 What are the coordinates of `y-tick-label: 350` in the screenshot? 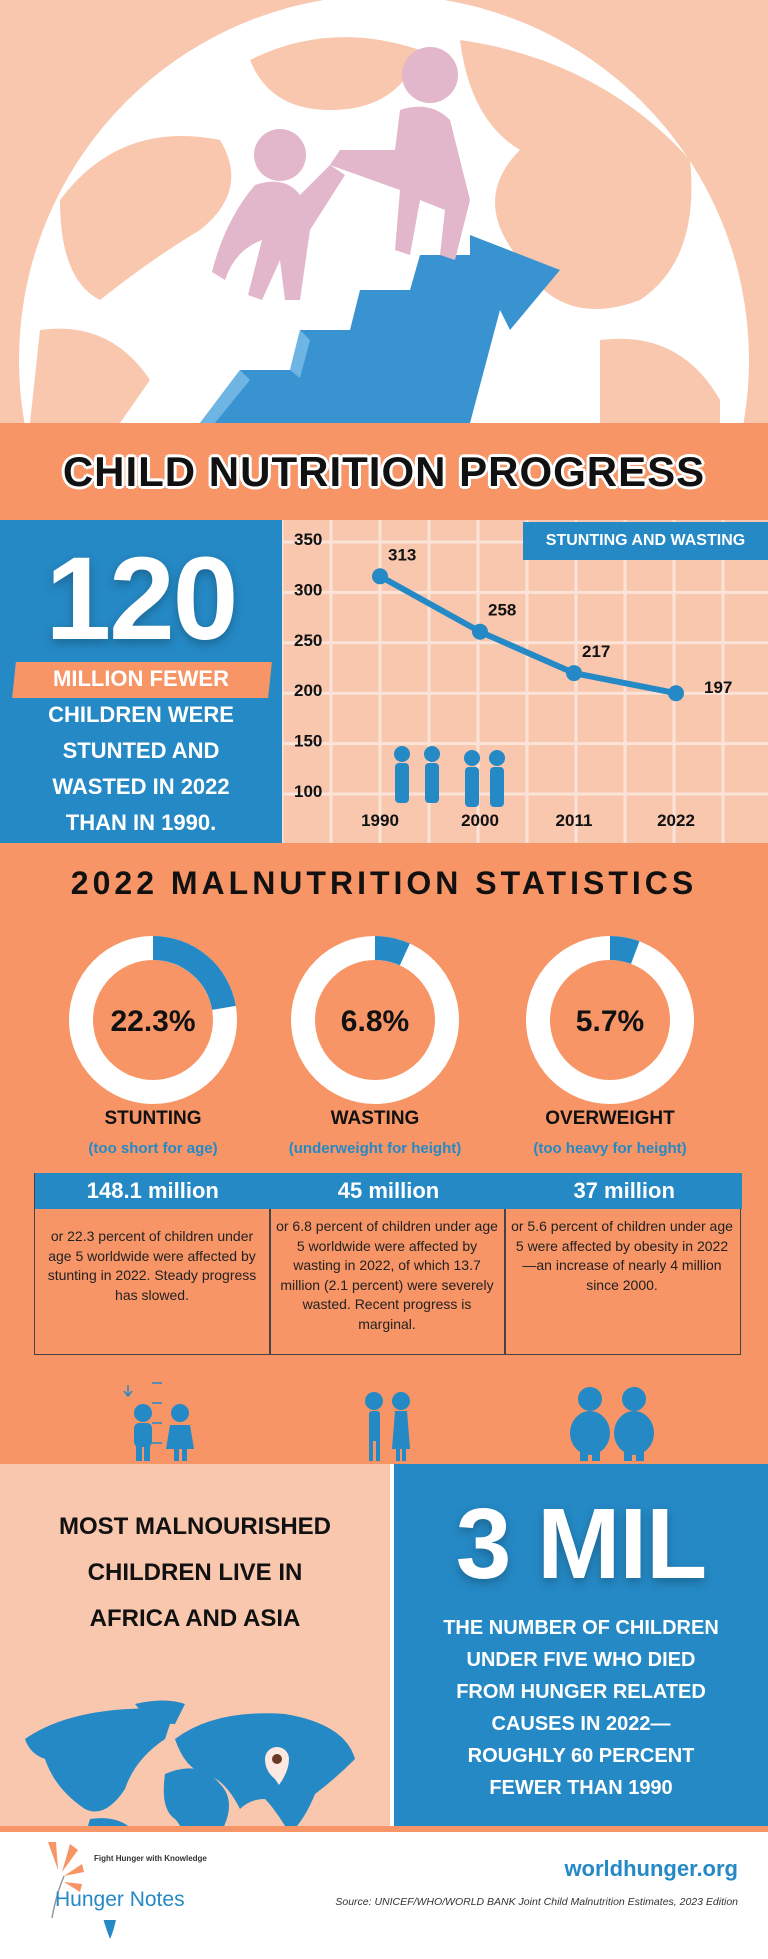 It's located at (308, 539).